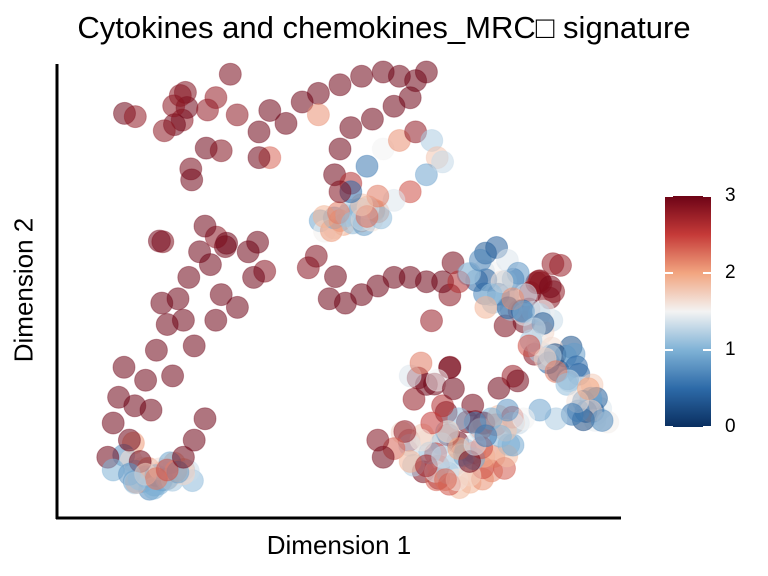 The height and width of the screenshot is (576, 768). I want to click on colorbar-tick-label: 1, so click(730, 349).